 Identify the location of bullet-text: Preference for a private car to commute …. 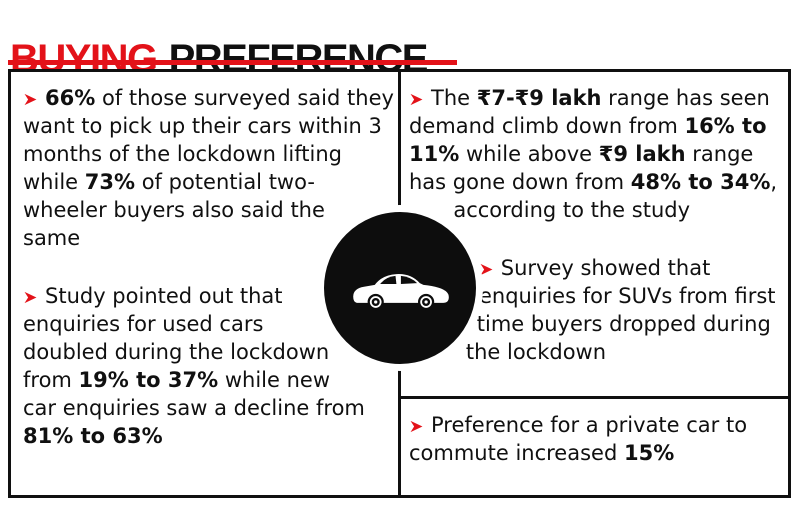
(578, 439).